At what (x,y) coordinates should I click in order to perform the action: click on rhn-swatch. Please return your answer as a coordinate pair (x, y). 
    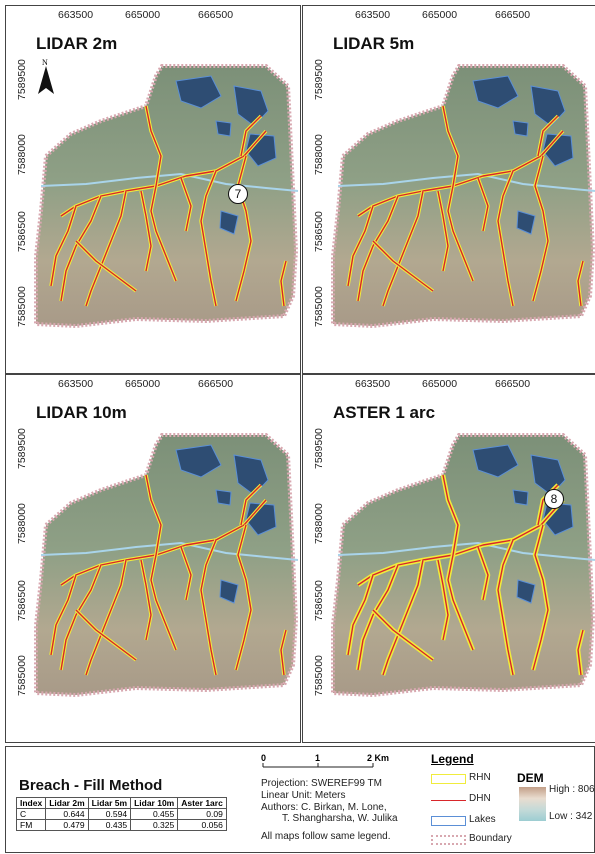
    Looking at the image, I should click on (448, 779).